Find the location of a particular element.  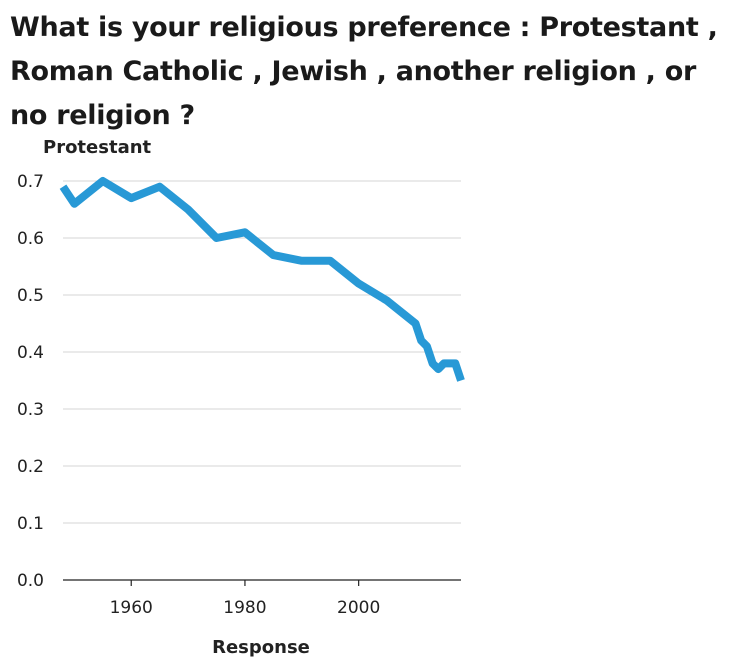

y-tick-label: 0.6 is located at coordinates (30, 239).